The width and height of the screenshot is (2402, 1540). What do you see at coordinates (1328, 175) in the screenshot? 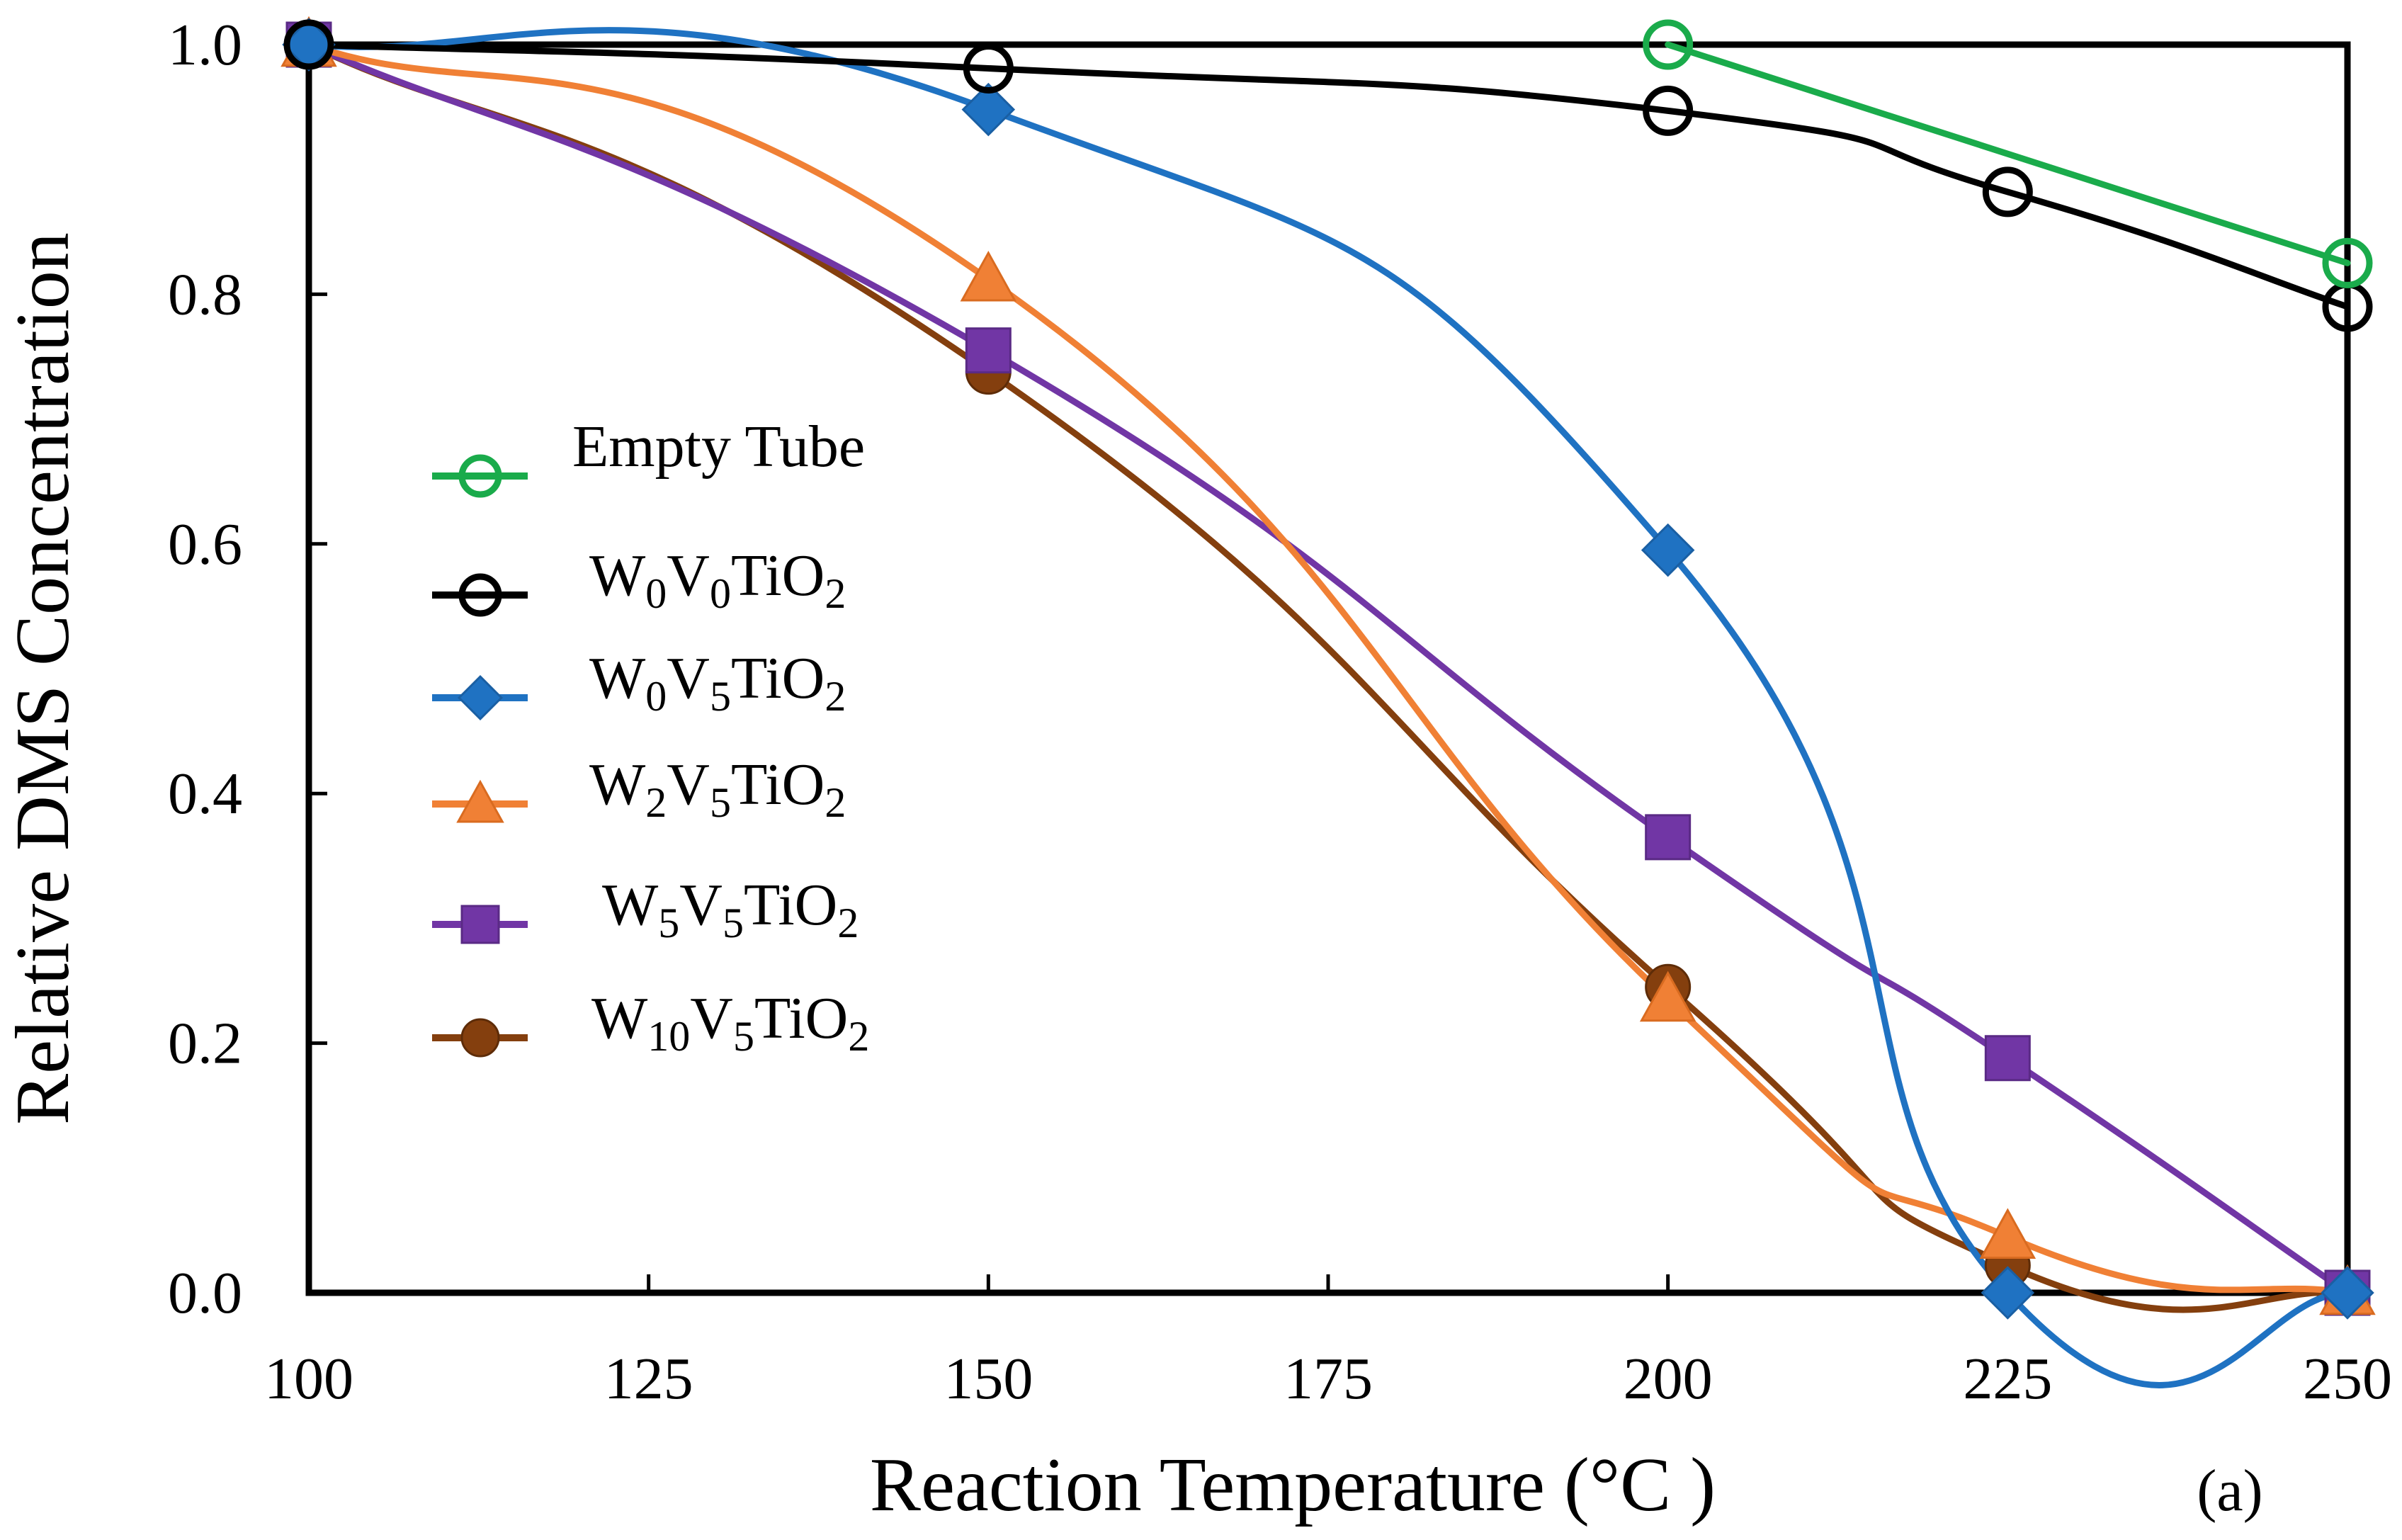
I see `series-line-W0V0TiO2` at bounding box center [1328, 175].